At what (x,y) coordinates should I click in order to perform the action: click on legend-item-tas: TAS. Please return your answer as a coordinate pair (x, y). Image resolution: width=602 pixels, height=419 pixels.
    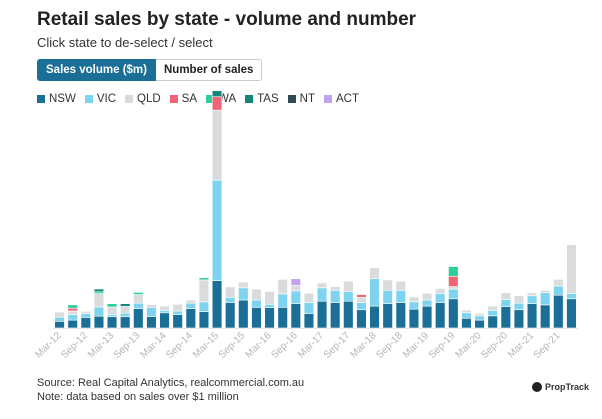
    Looking at the image, I should click on (262, 99).